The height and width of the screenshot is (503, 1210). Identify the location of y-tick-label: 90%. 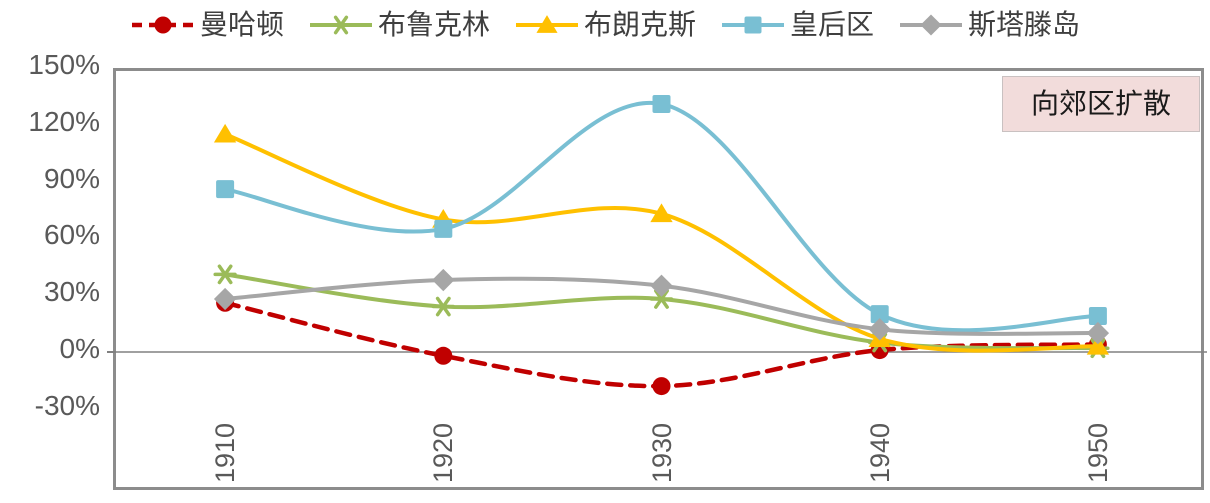
(71, 178).